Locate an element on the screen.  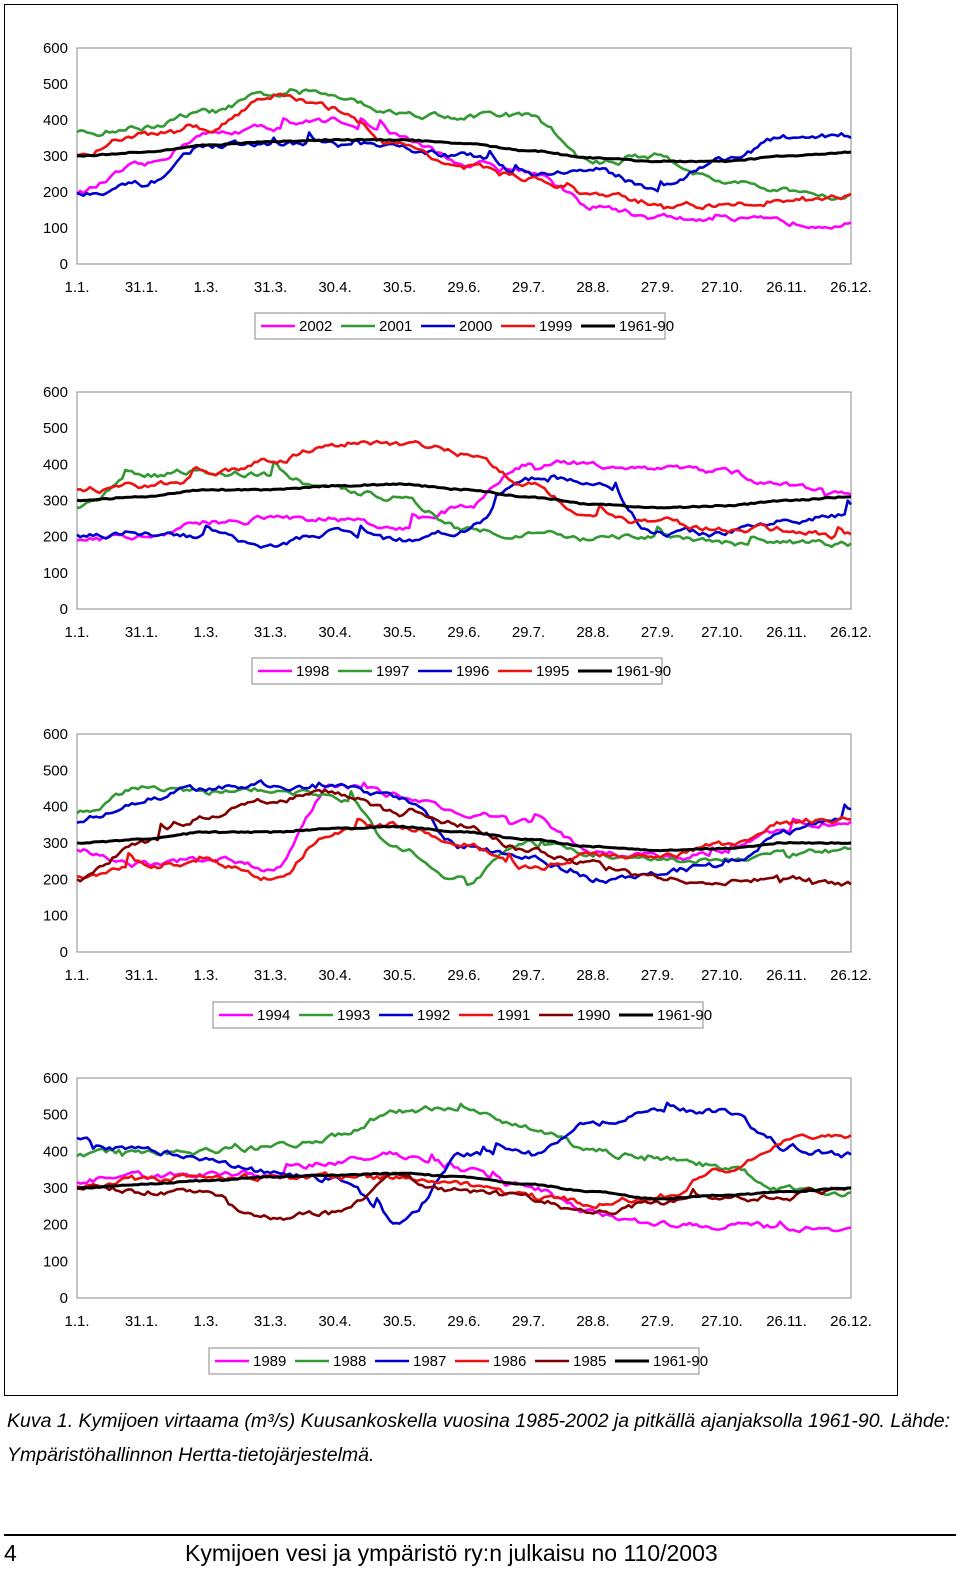
series-line-1993 is located at coordinates (464, 836).